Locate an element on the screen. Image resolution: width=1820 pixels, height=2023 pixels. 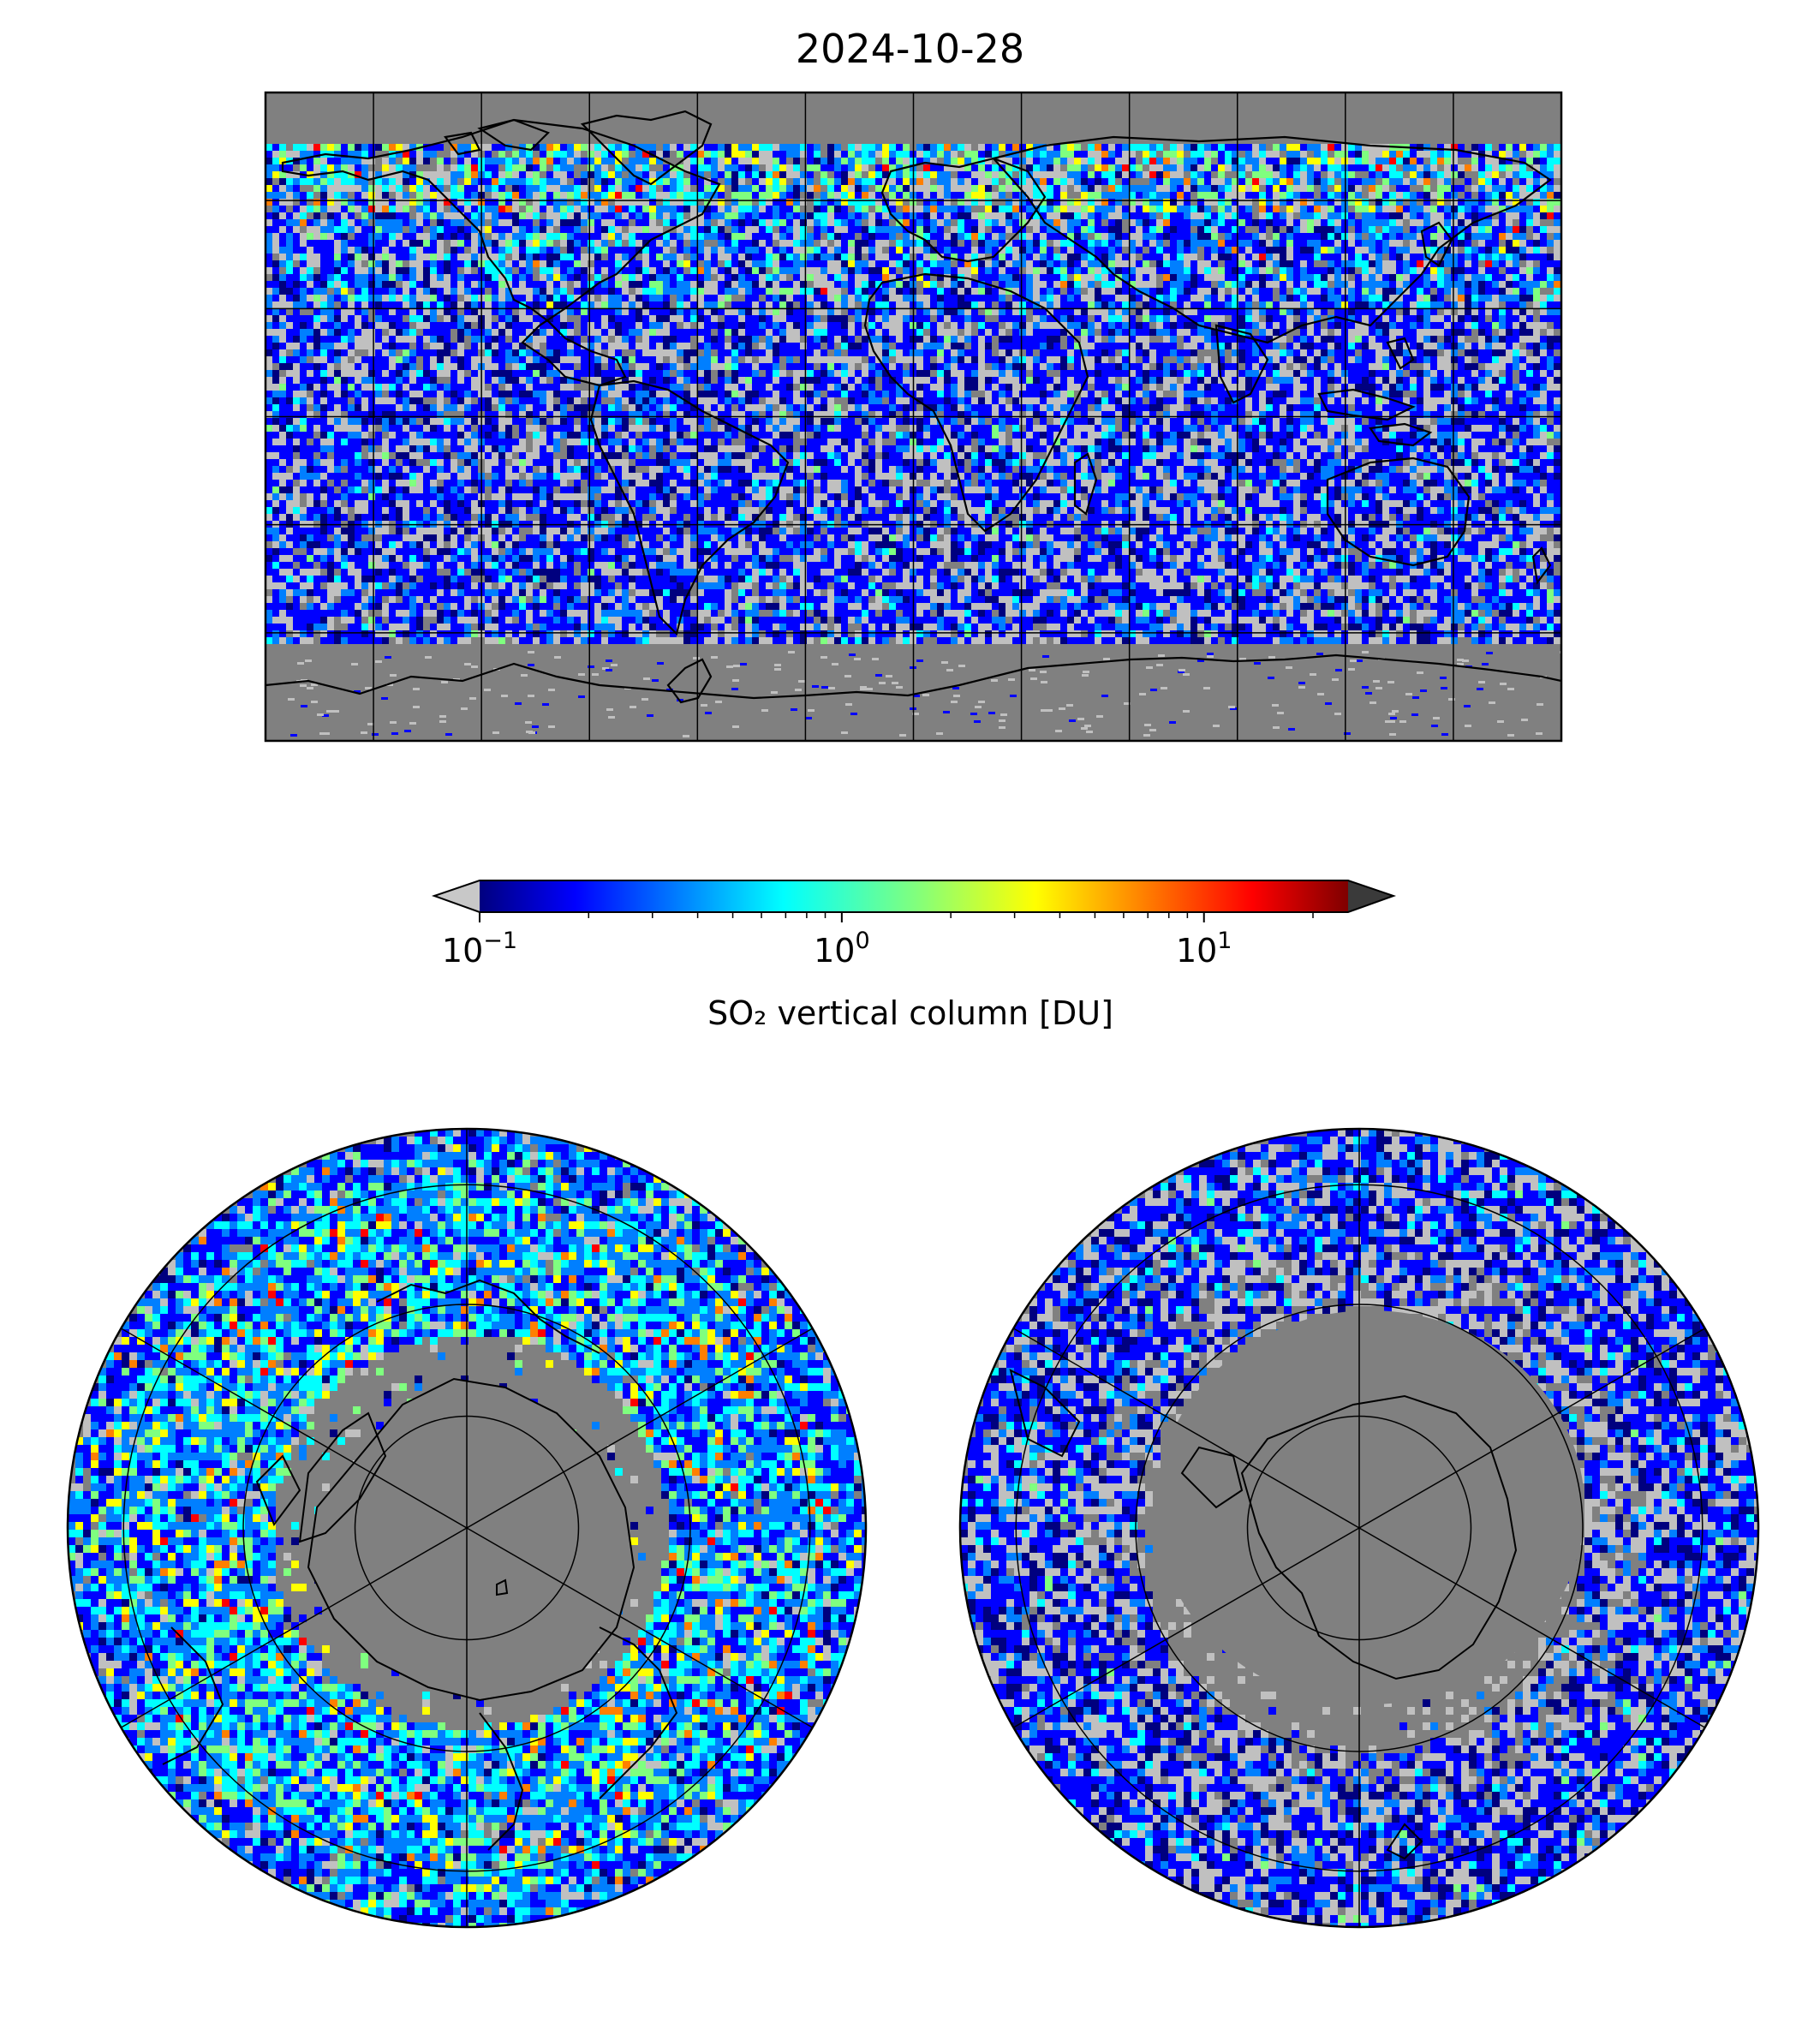
plot-title: 2024-10-28 is located at coordinates (910, 49).